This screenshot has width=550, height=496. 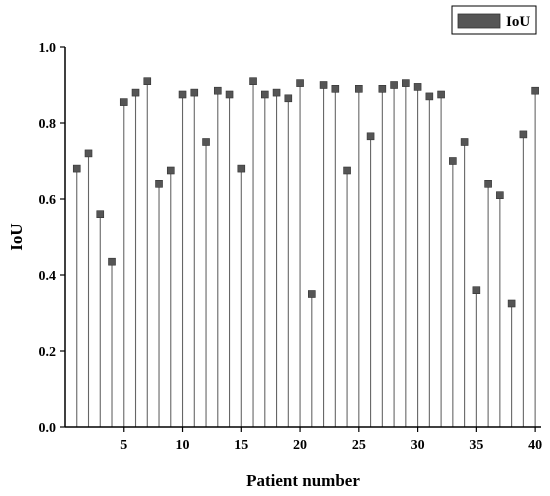 I want to click on x-tick-label: 15, so click(x=241, y=445).